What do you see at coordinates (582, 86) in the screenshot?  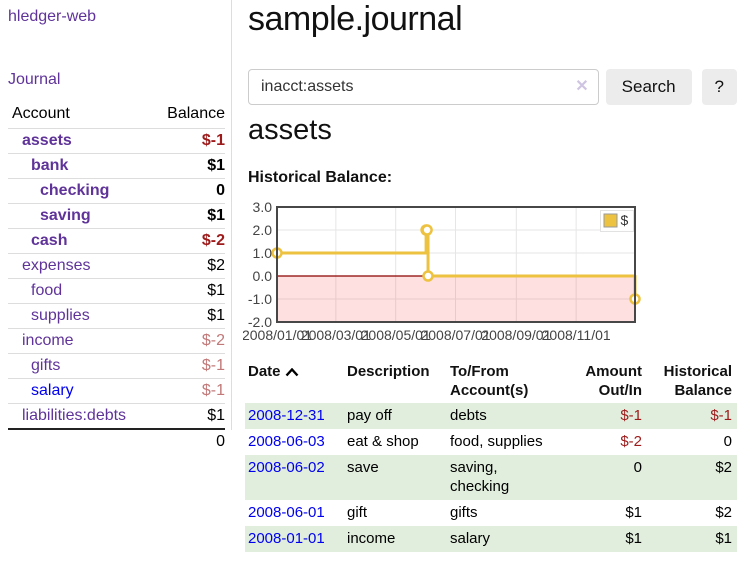 I see `clear-search-icon: ✕` at bounding box center [582, 86].